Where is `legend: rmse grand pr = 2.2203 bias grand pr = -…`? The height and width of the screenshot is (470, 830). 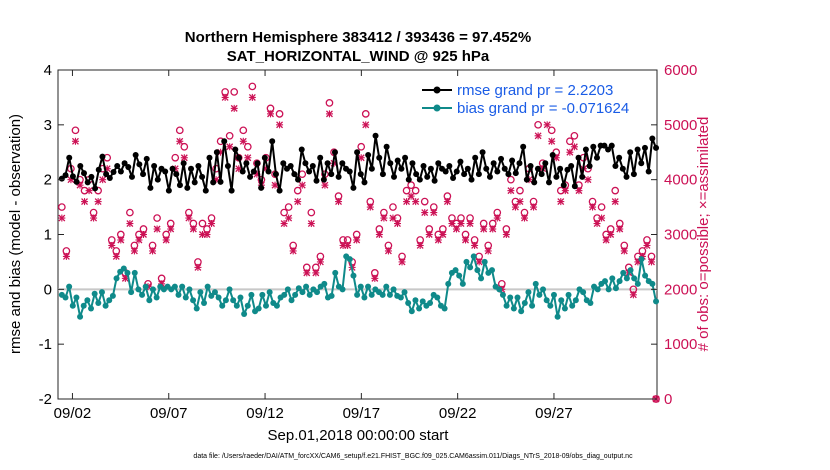 legend: rmse grand pr = 2.2203 bias grand pr = -… is located at coordinates (532, 99).